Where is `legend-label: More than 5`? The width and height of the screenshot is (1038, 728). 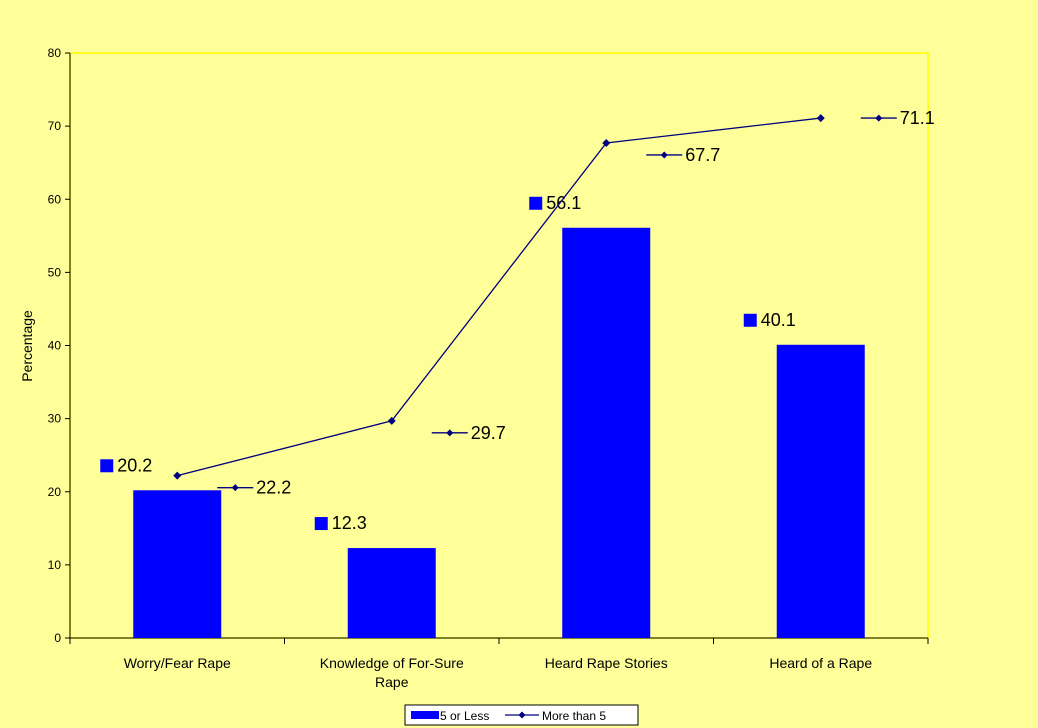
legend-label: More than 5 is located at coordinates (574, 716).